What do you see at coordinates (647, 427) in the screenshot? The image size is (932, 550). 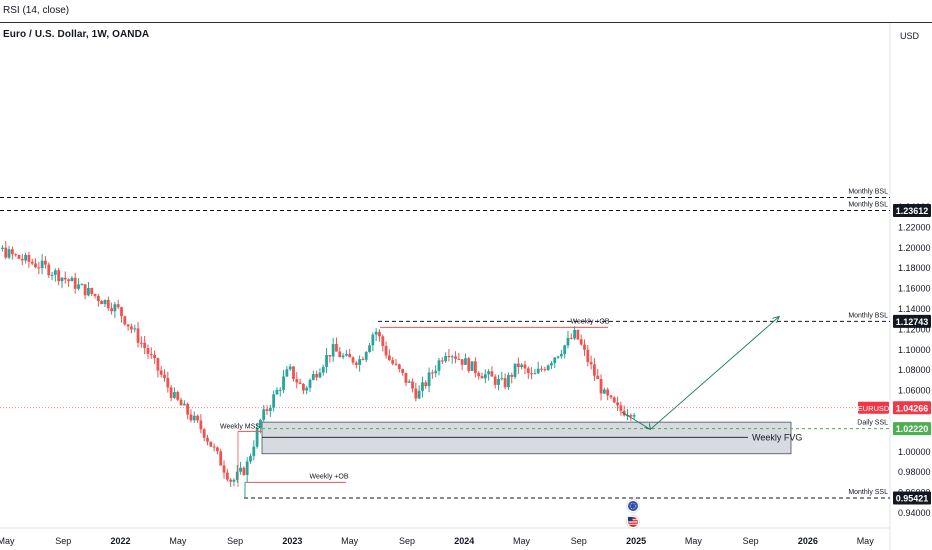 I see `projection-mid-arrowhead` at bounding box center [647, 427].